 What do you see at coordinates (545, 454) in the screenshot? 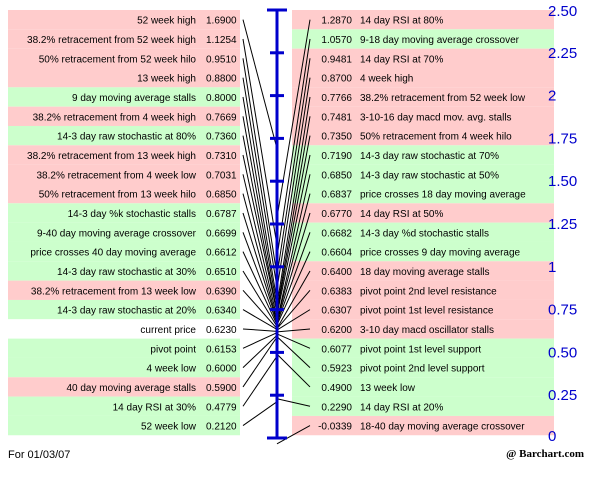
I see `brand-label: @ Barchart.com` at bounding box center [545, 454].